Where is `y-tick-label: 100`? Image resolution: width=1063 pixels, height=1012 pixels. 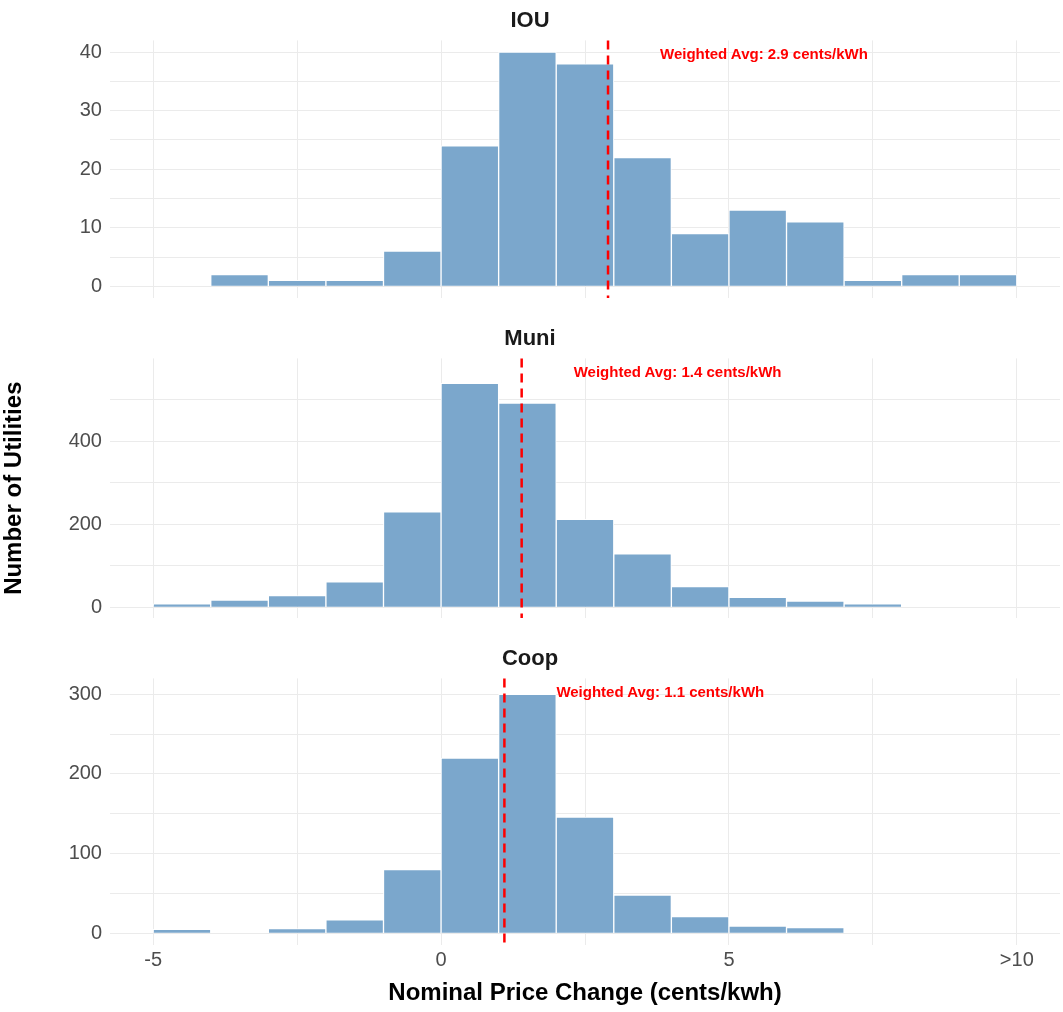
y-tick-label: 100 is located at coordinates (85, 852).